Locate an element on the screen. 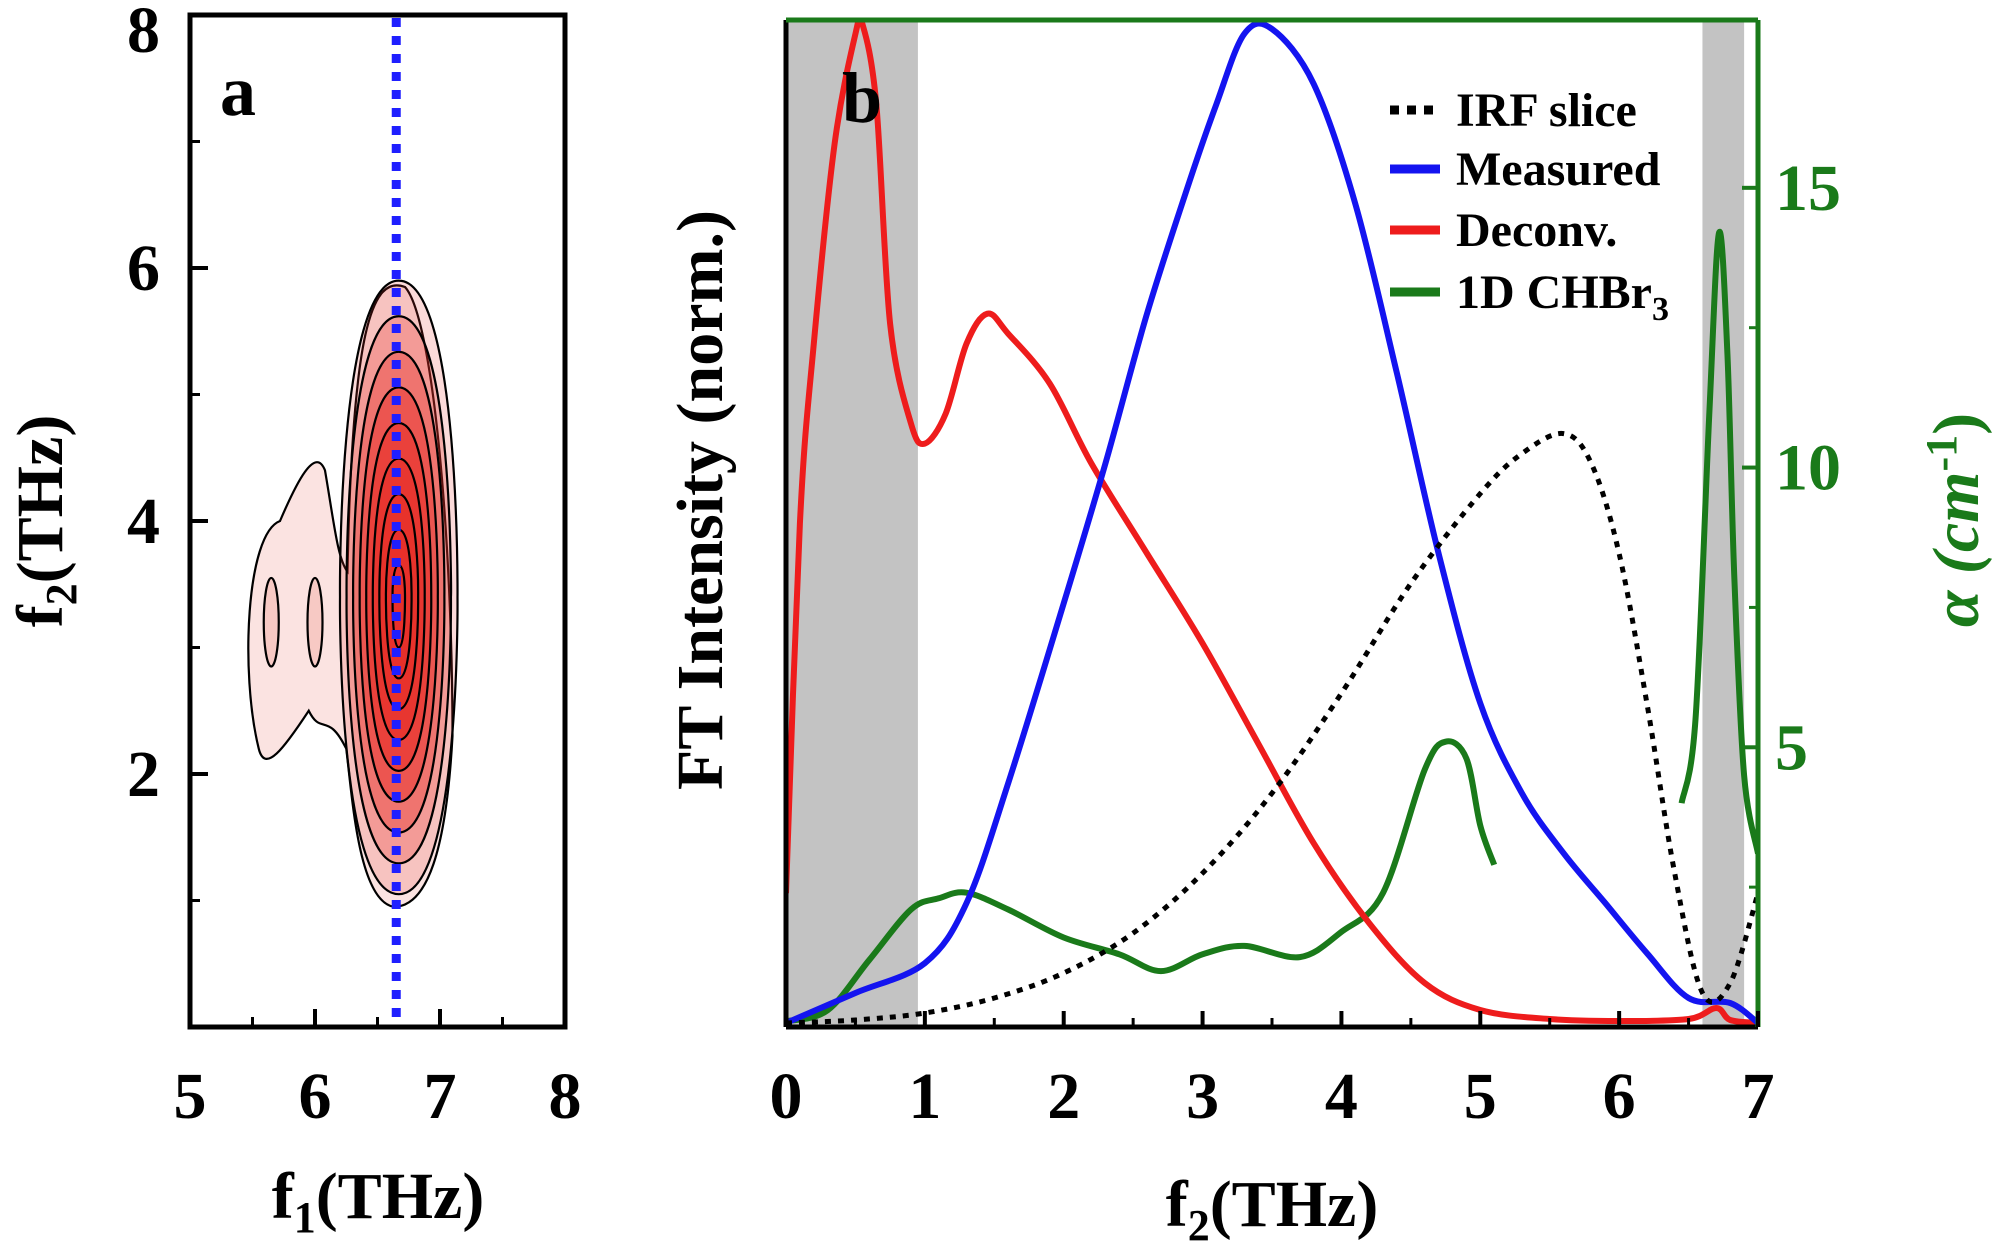 The image size is (2016, 1244). x-tick-label: 3 is located at coordinates (1202, 1096).